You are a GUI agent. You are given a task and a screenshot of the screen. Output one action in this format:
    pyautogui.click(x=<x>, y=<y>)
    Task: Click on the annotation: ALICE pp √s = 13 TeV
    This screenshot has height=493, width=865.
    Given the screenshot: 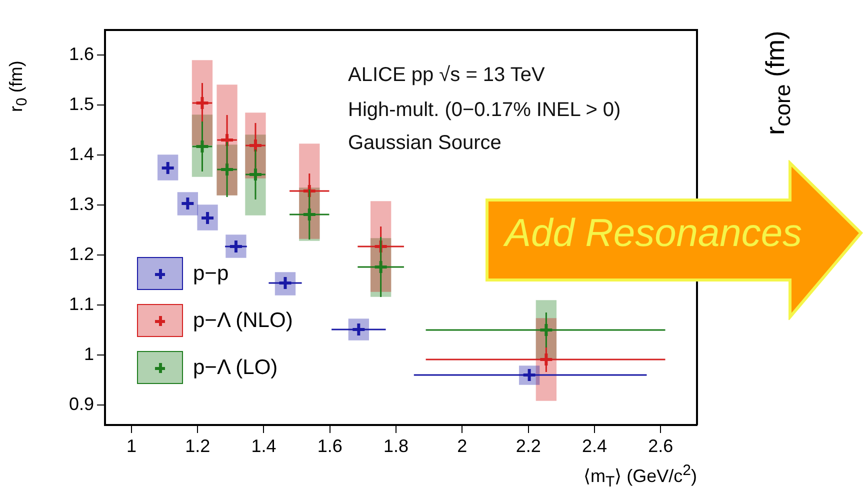 What is the action you would take?
    pyautogui.click(x=446, y=75)
    